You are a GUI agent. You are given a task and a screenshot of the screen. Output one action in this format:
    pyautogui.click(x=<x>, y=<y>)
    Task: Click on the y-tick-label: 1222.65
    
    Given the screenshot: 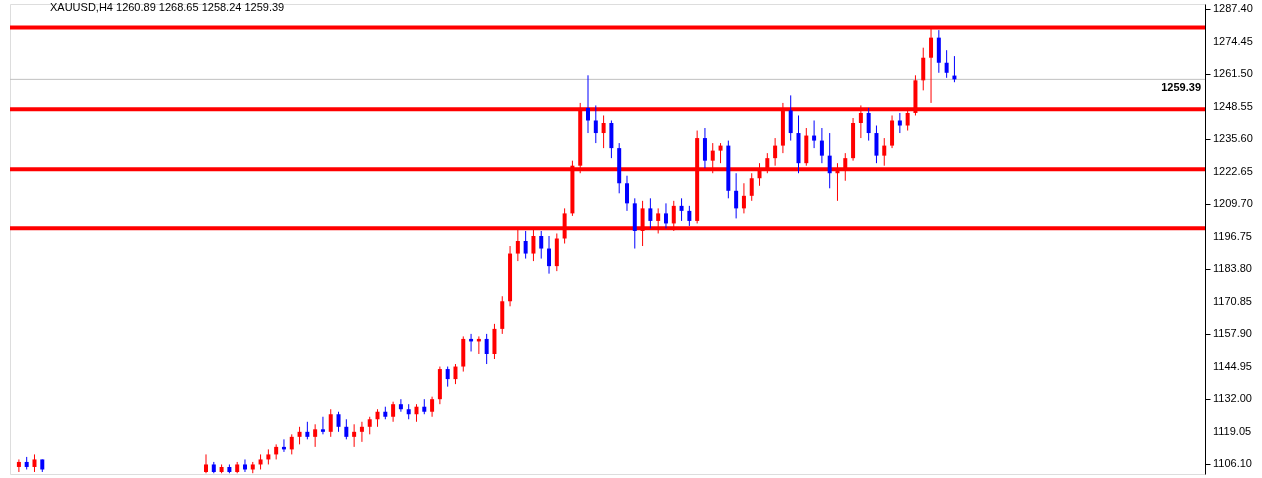 What is the action you would take?
    pyautogui.click(x=1233, y=170)
    